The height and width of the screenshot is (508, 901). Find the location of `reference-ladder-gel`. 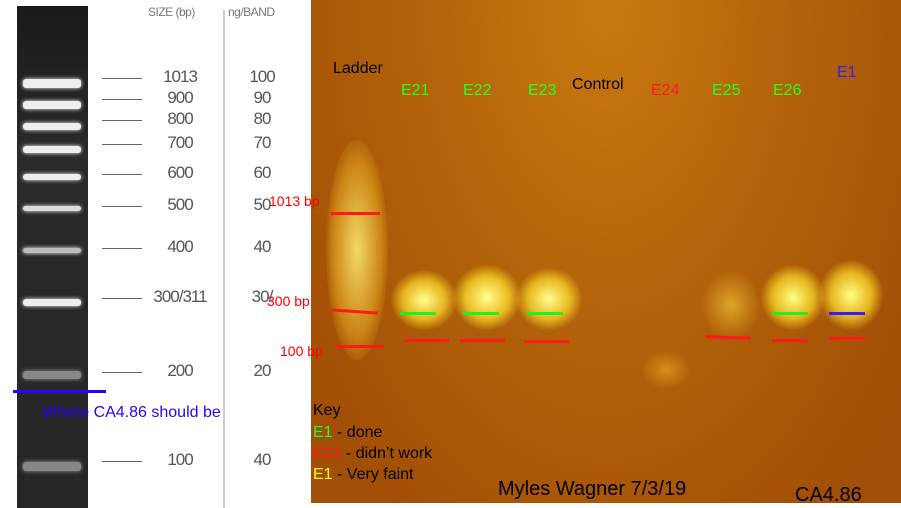

reference-ladder-gel is located at coordinates (52, 257).